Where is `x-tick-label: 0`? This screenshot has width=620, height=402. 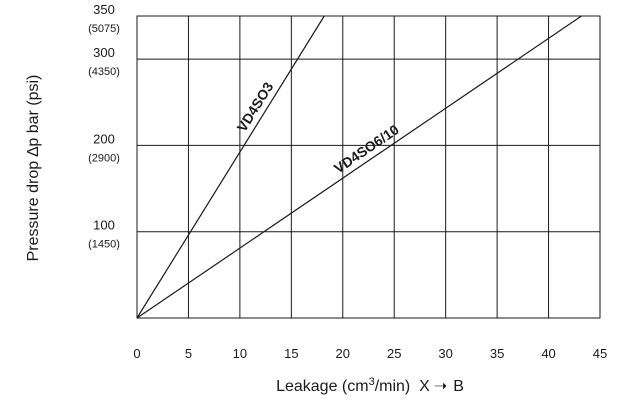
x-tick-label: 0 is located at coordinates (136, 353).